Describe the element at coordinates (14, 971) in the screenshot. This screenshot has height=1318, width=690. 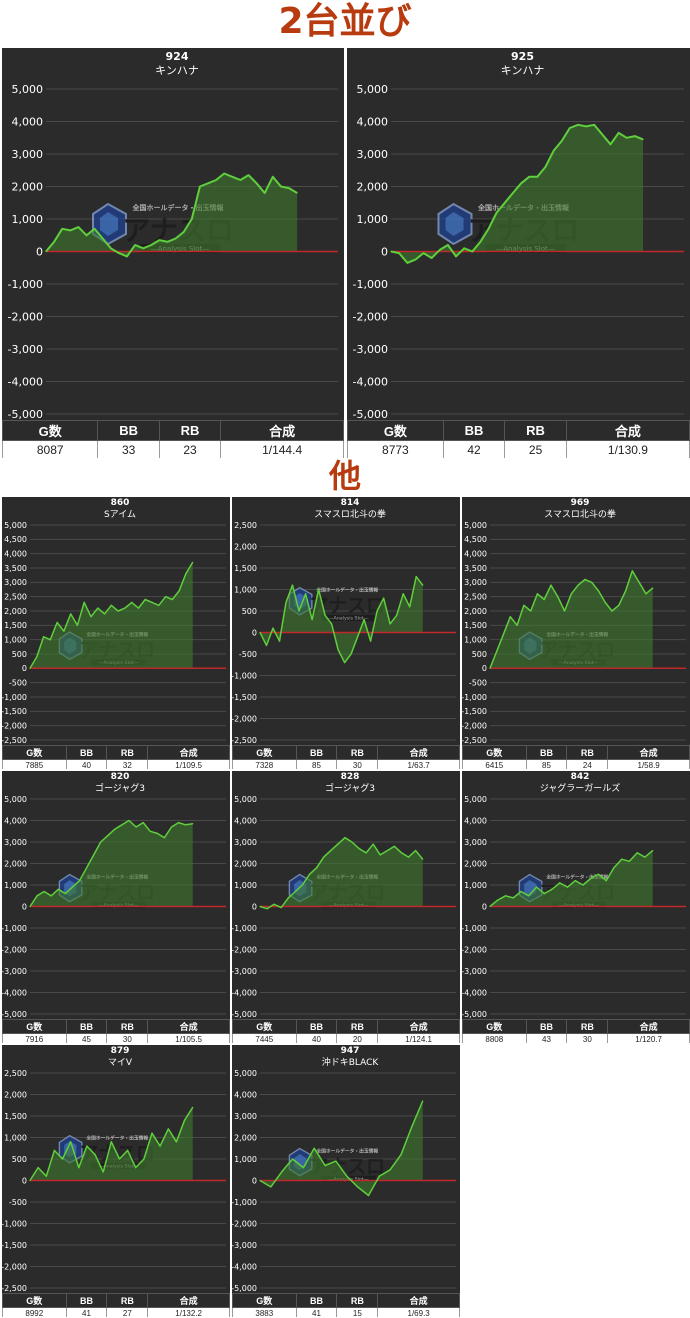
I see `y-tick-label: -3,000` at that location.